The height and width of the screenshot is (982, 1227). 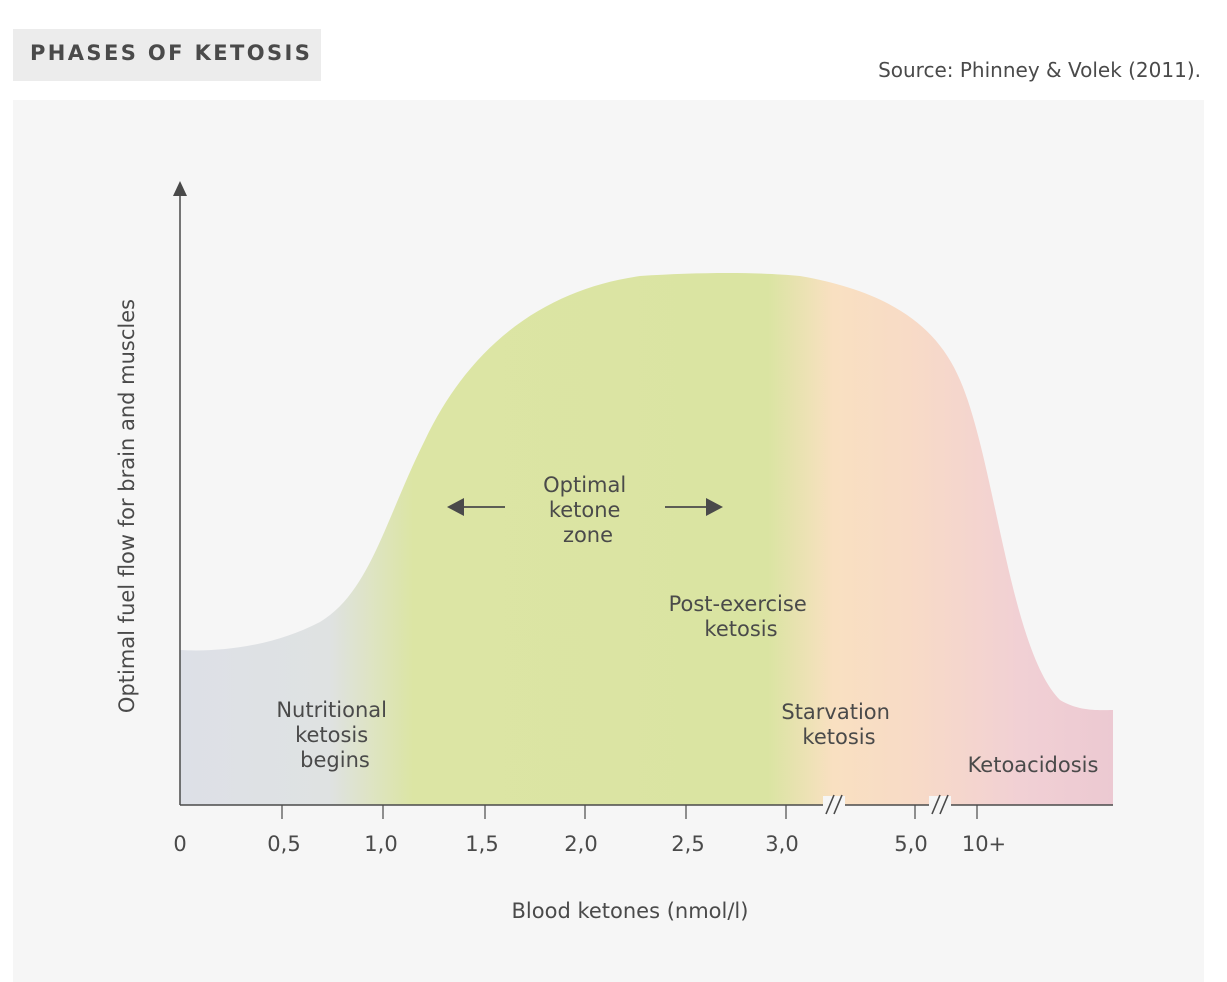 What do you see at coordinates (694, 507) in the screenshot?
I see `right-arrow-icon` at bounding box center [694, 507].